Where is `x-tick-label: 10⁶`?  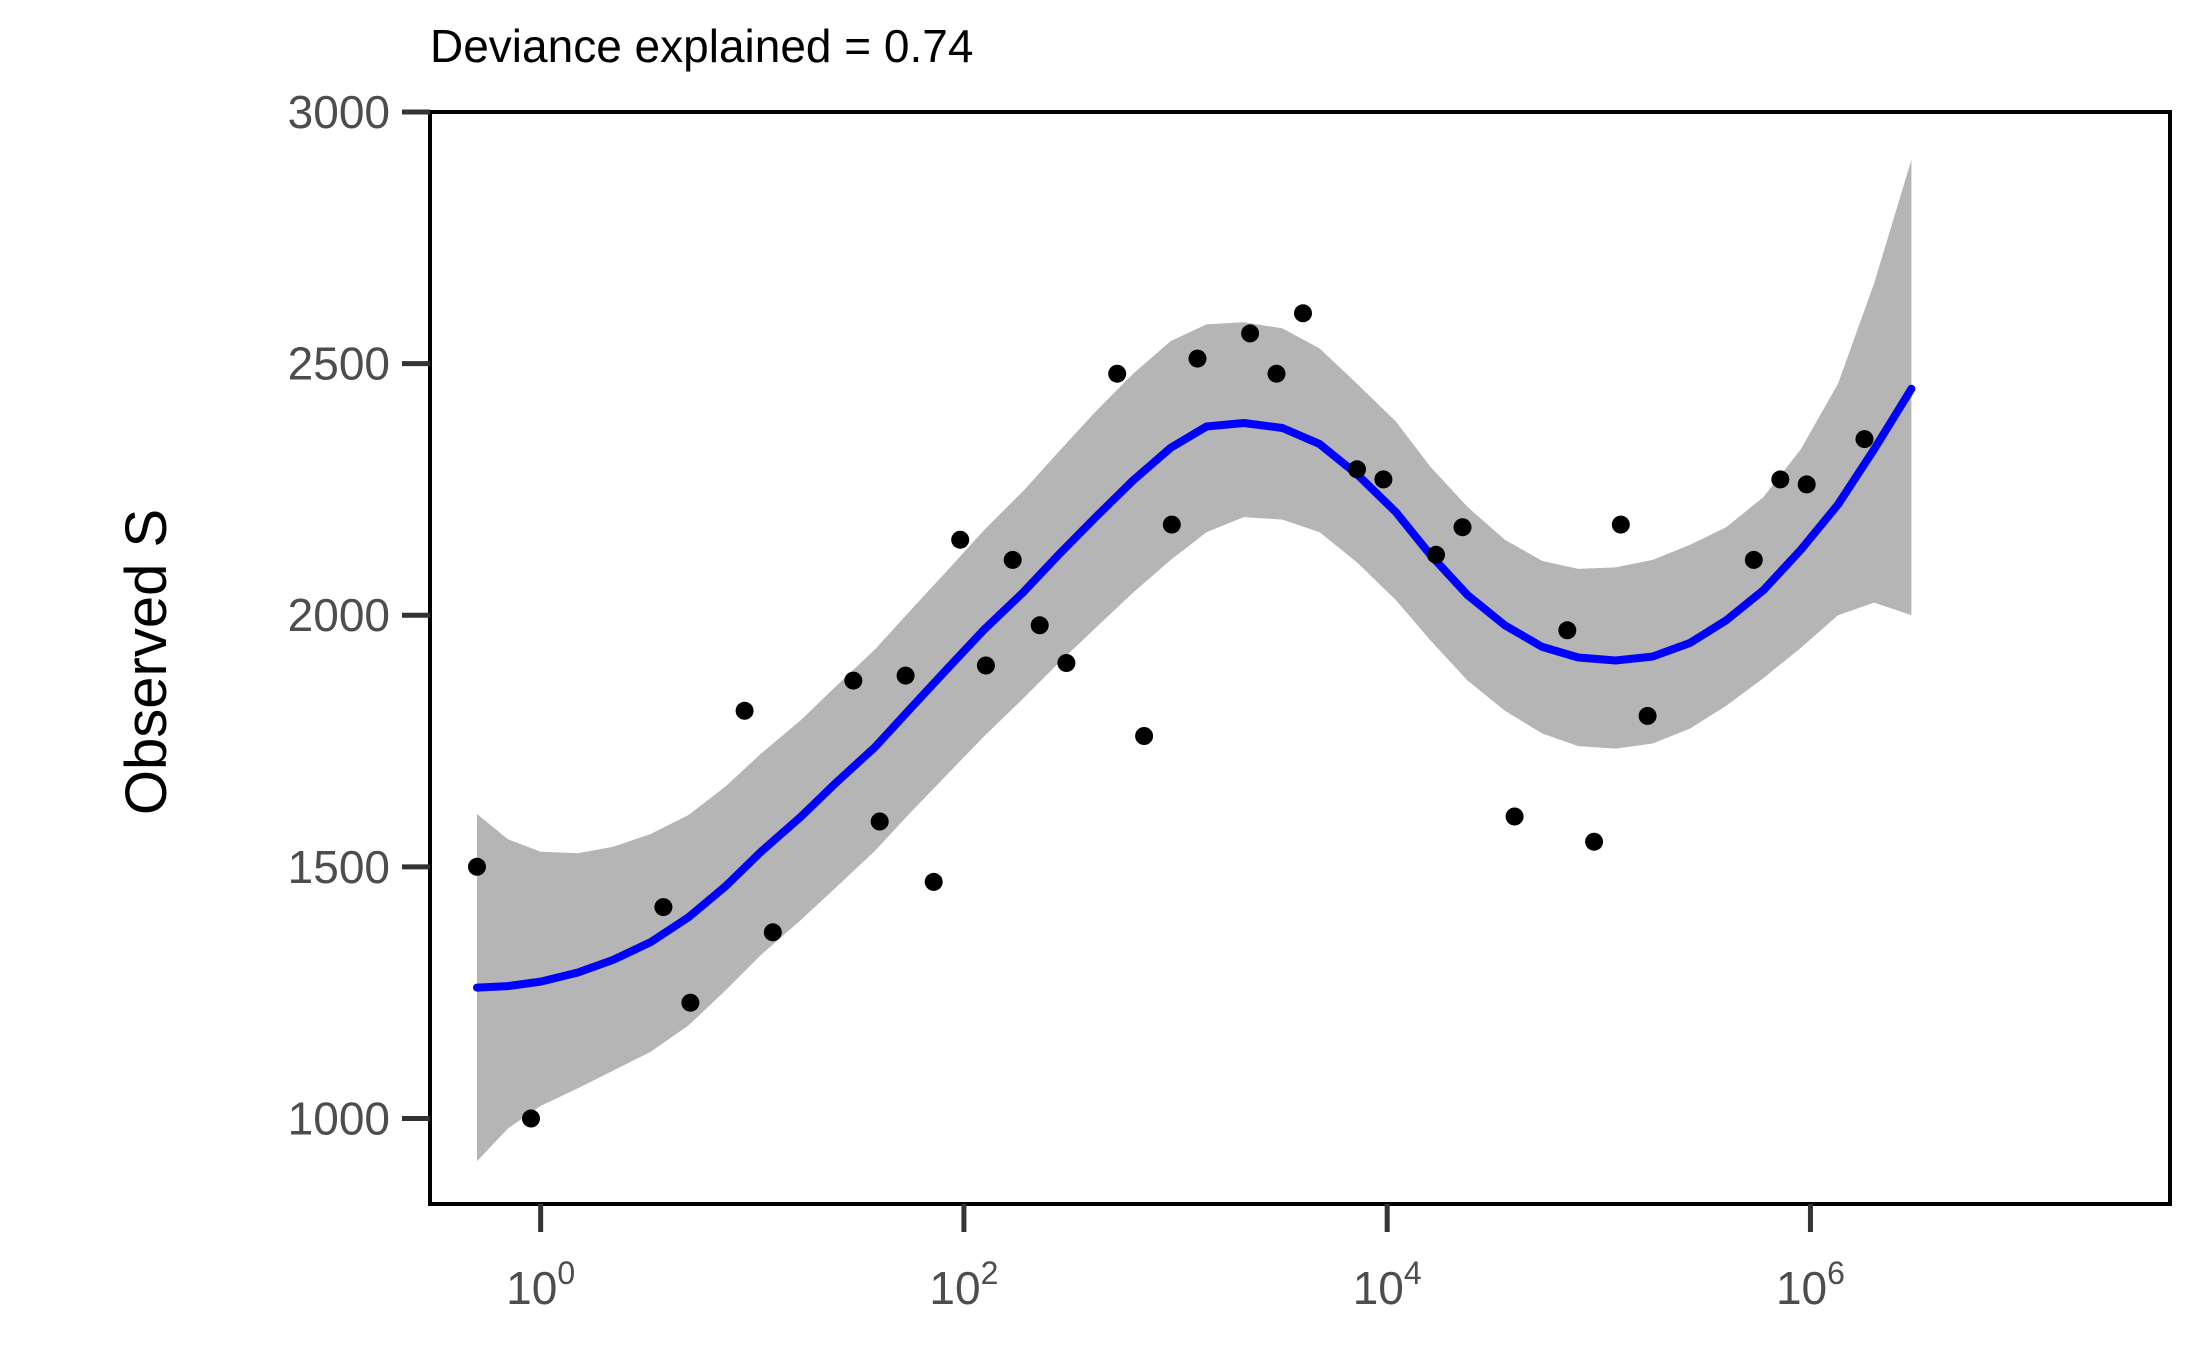 x-tick-label: 10⁶ is located at coordinates (1810, 1284).